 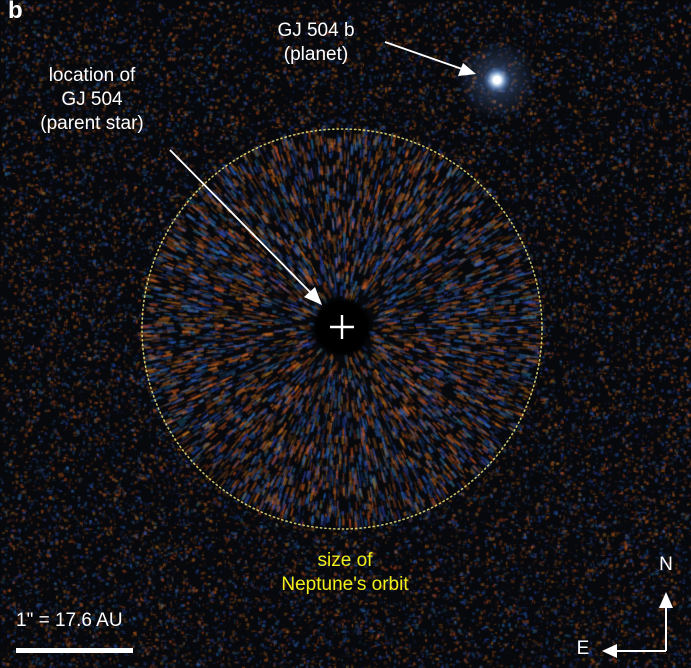 What do you see at coordinates (74, 650) in the screenshot?
I see `scale-bar` at bounding box center [74, 650].